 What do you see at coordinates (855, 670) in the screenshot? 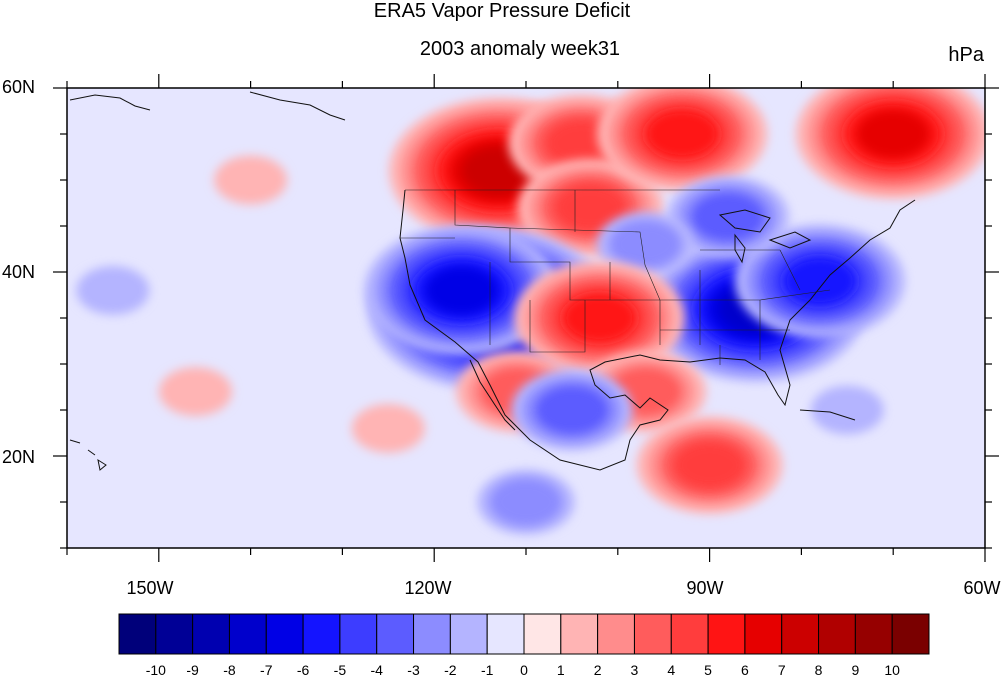
I see `colorbar-tick-label: 9` at bounding box center [855, 670].